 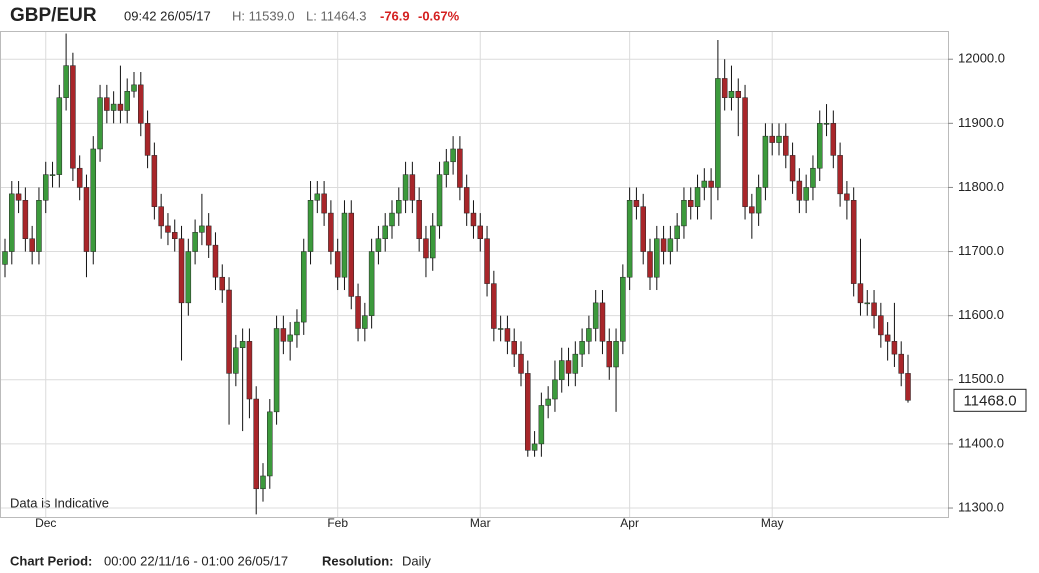 What do you see at coordinates (167, 15) in the screenshot?
I see `time: 09:42 26/05/17` at bounding box center [167, 15].